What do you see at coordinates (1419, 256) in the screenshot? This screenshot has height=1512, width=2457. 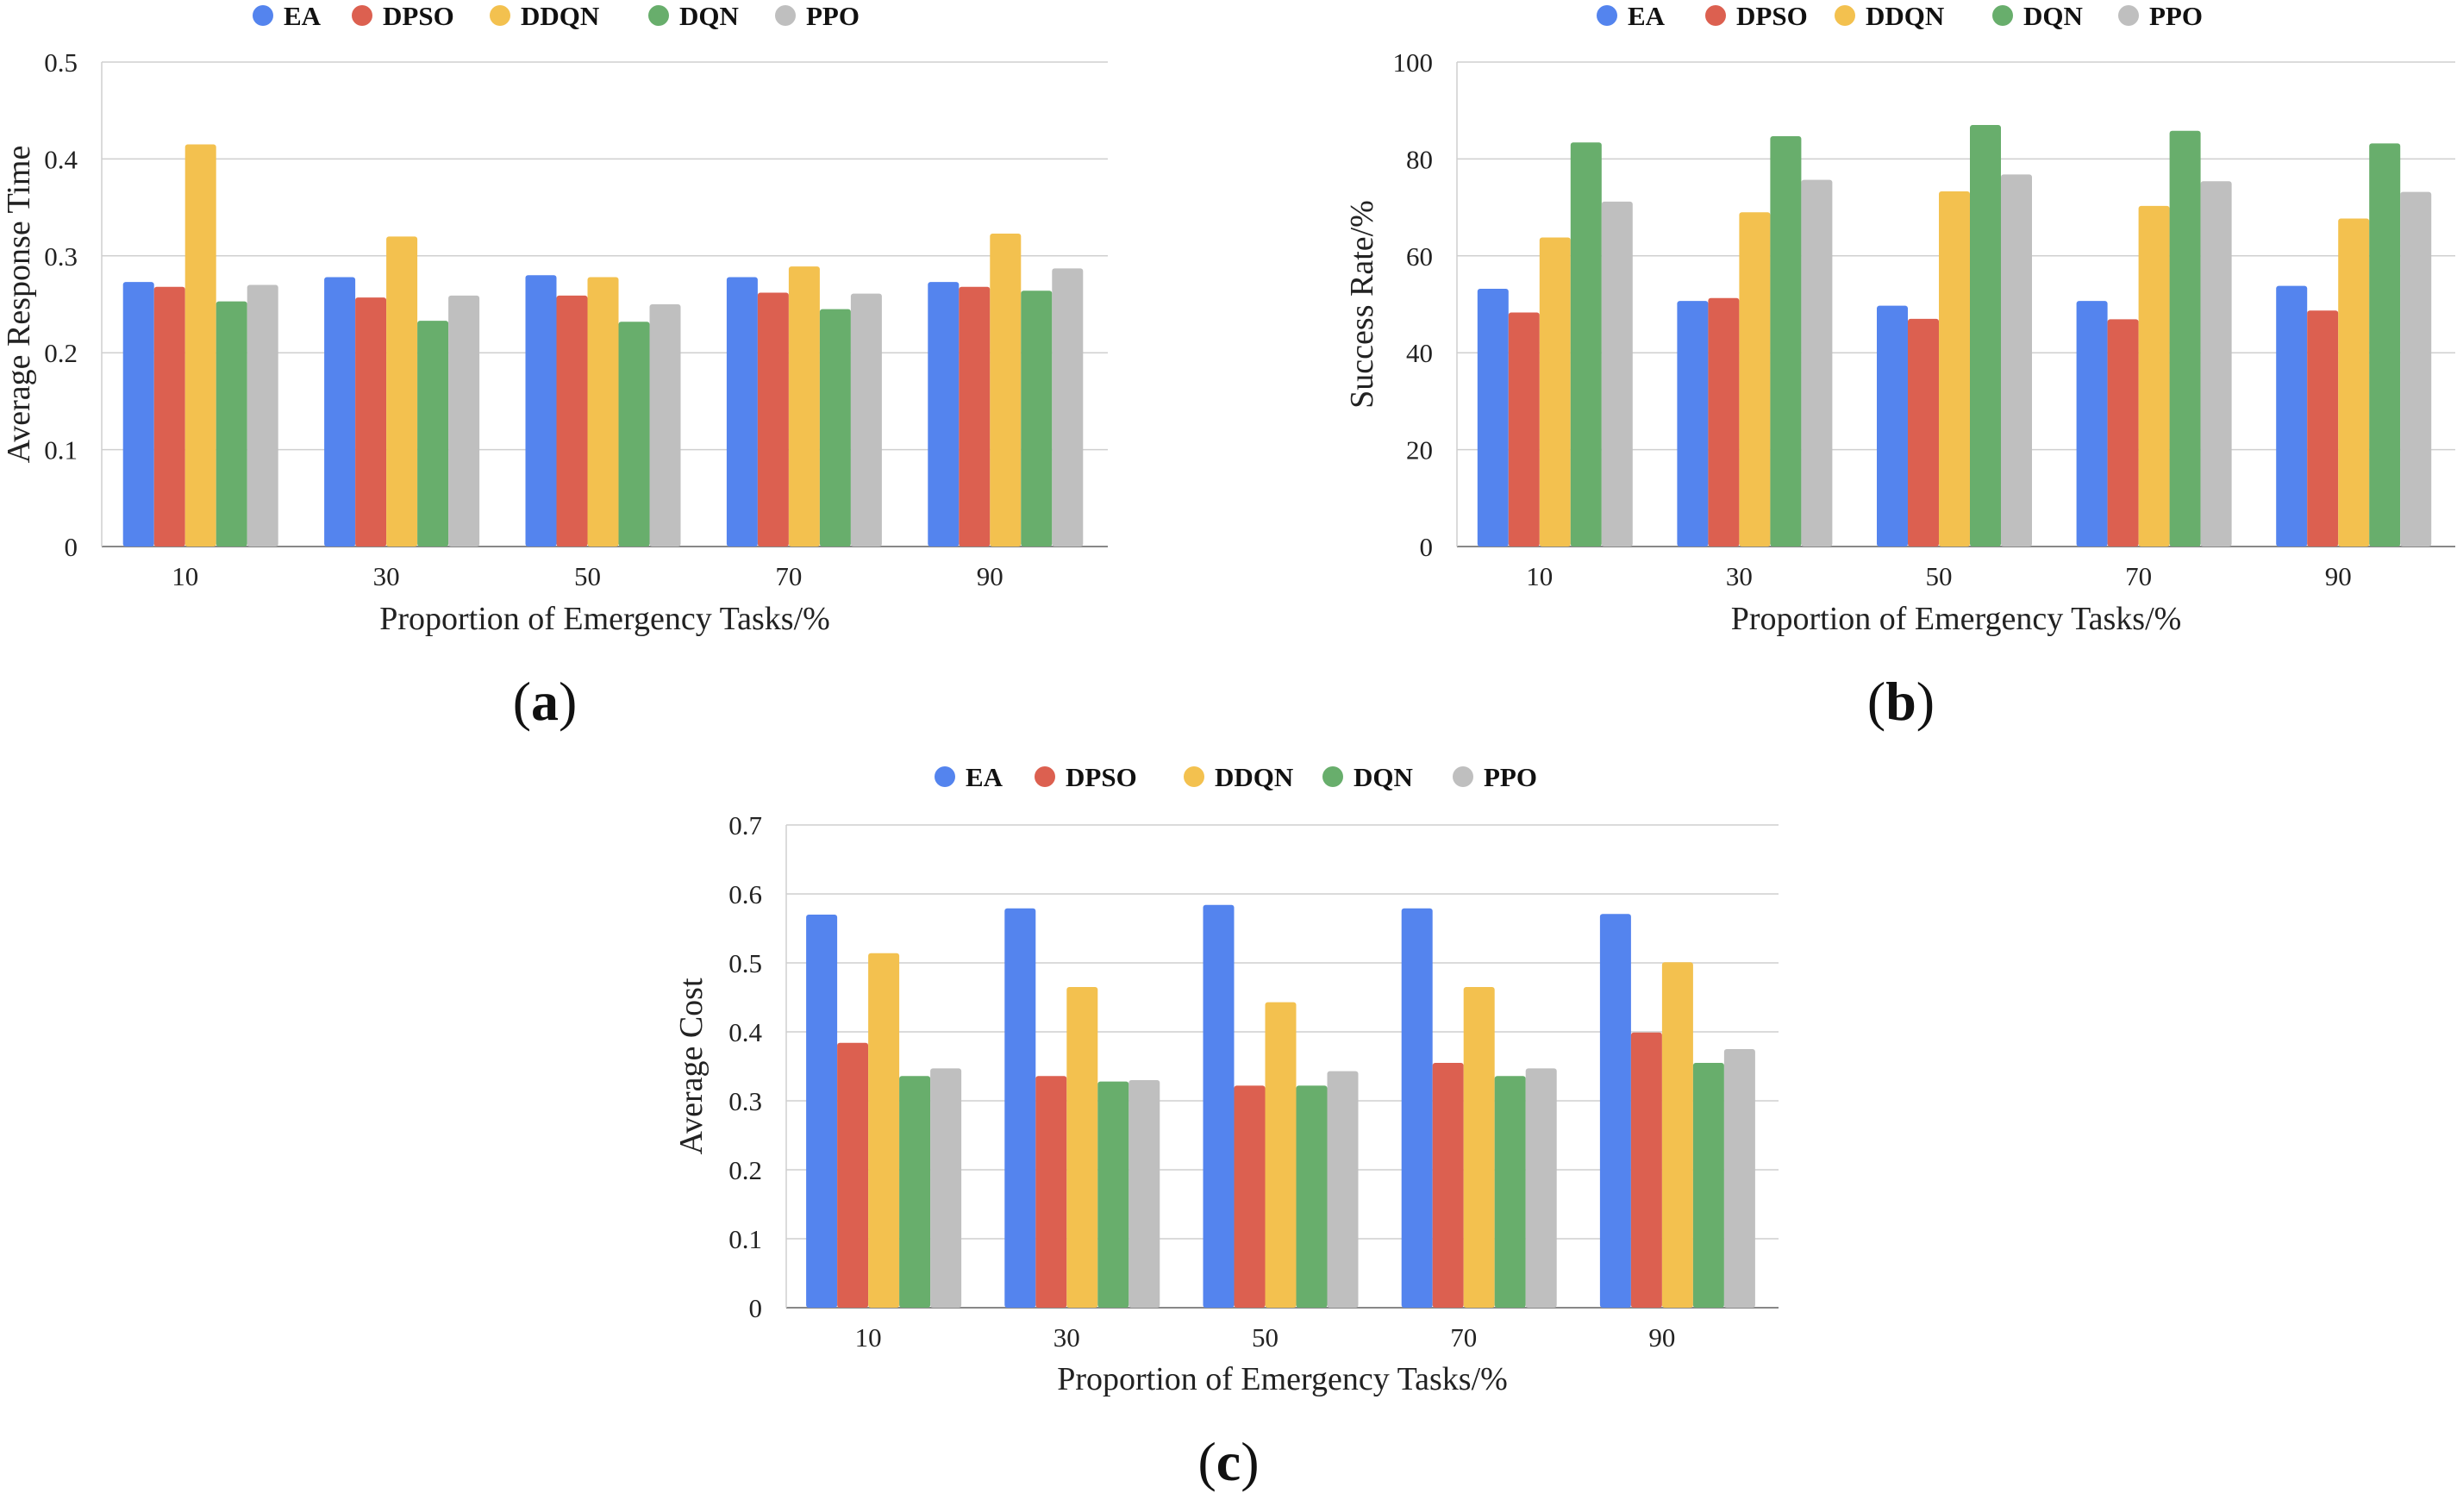 I see `y-tick-label: 60` at bounding box center [1419, 256].